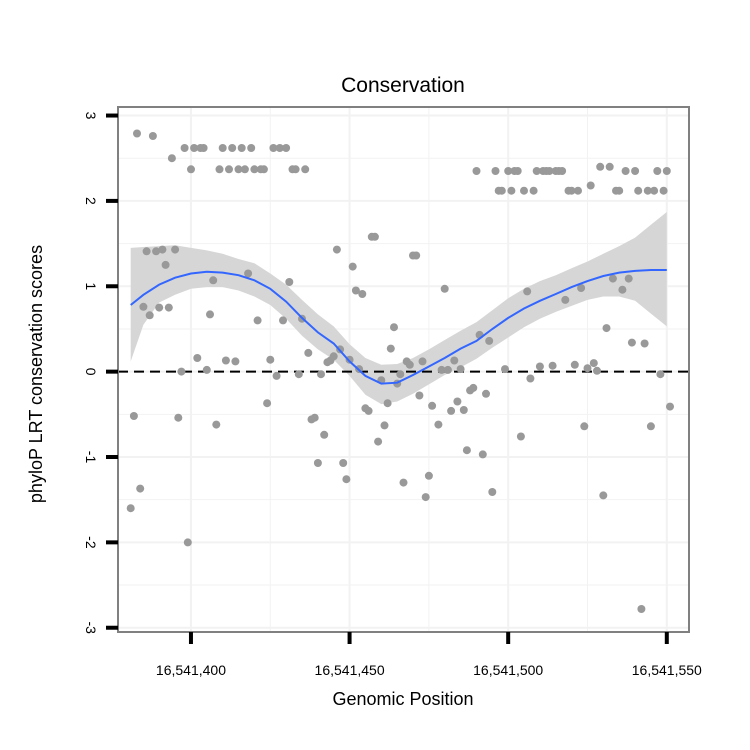  I want to click on y-tick-label: -3, so click(91, 627).